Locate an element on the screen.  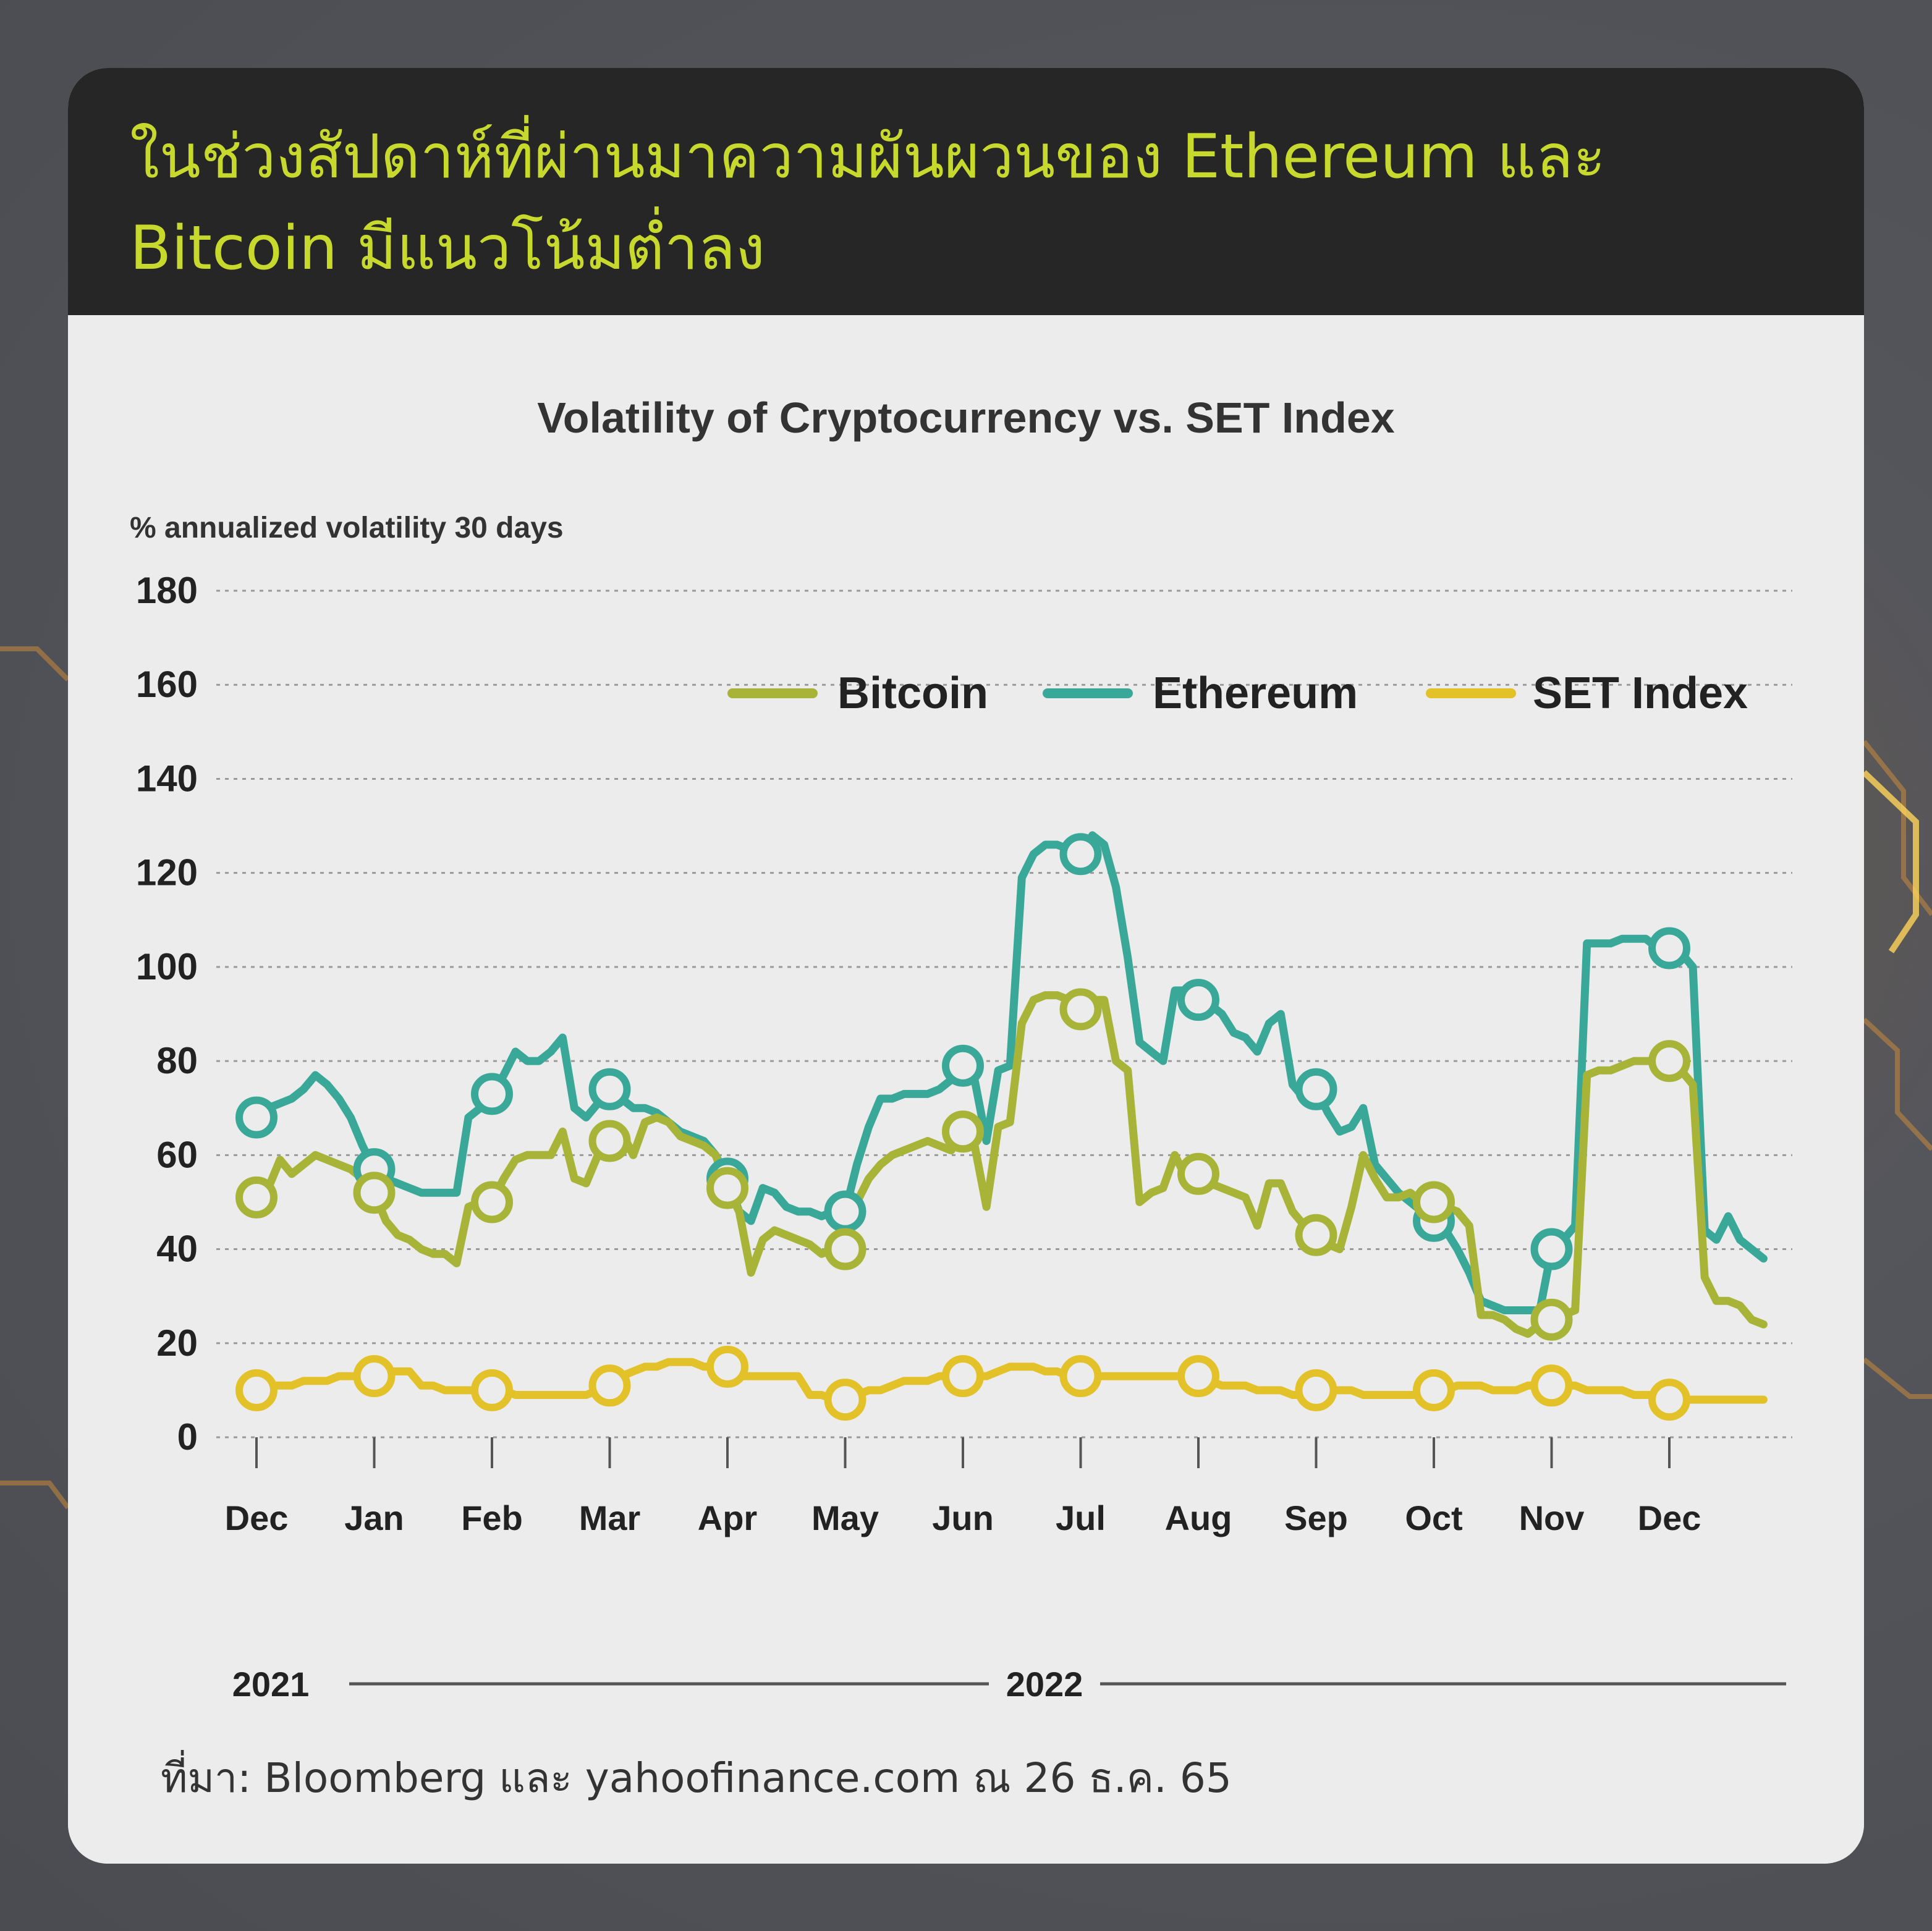
y-tick-label: 40 is located at coordinates (177, 1249).